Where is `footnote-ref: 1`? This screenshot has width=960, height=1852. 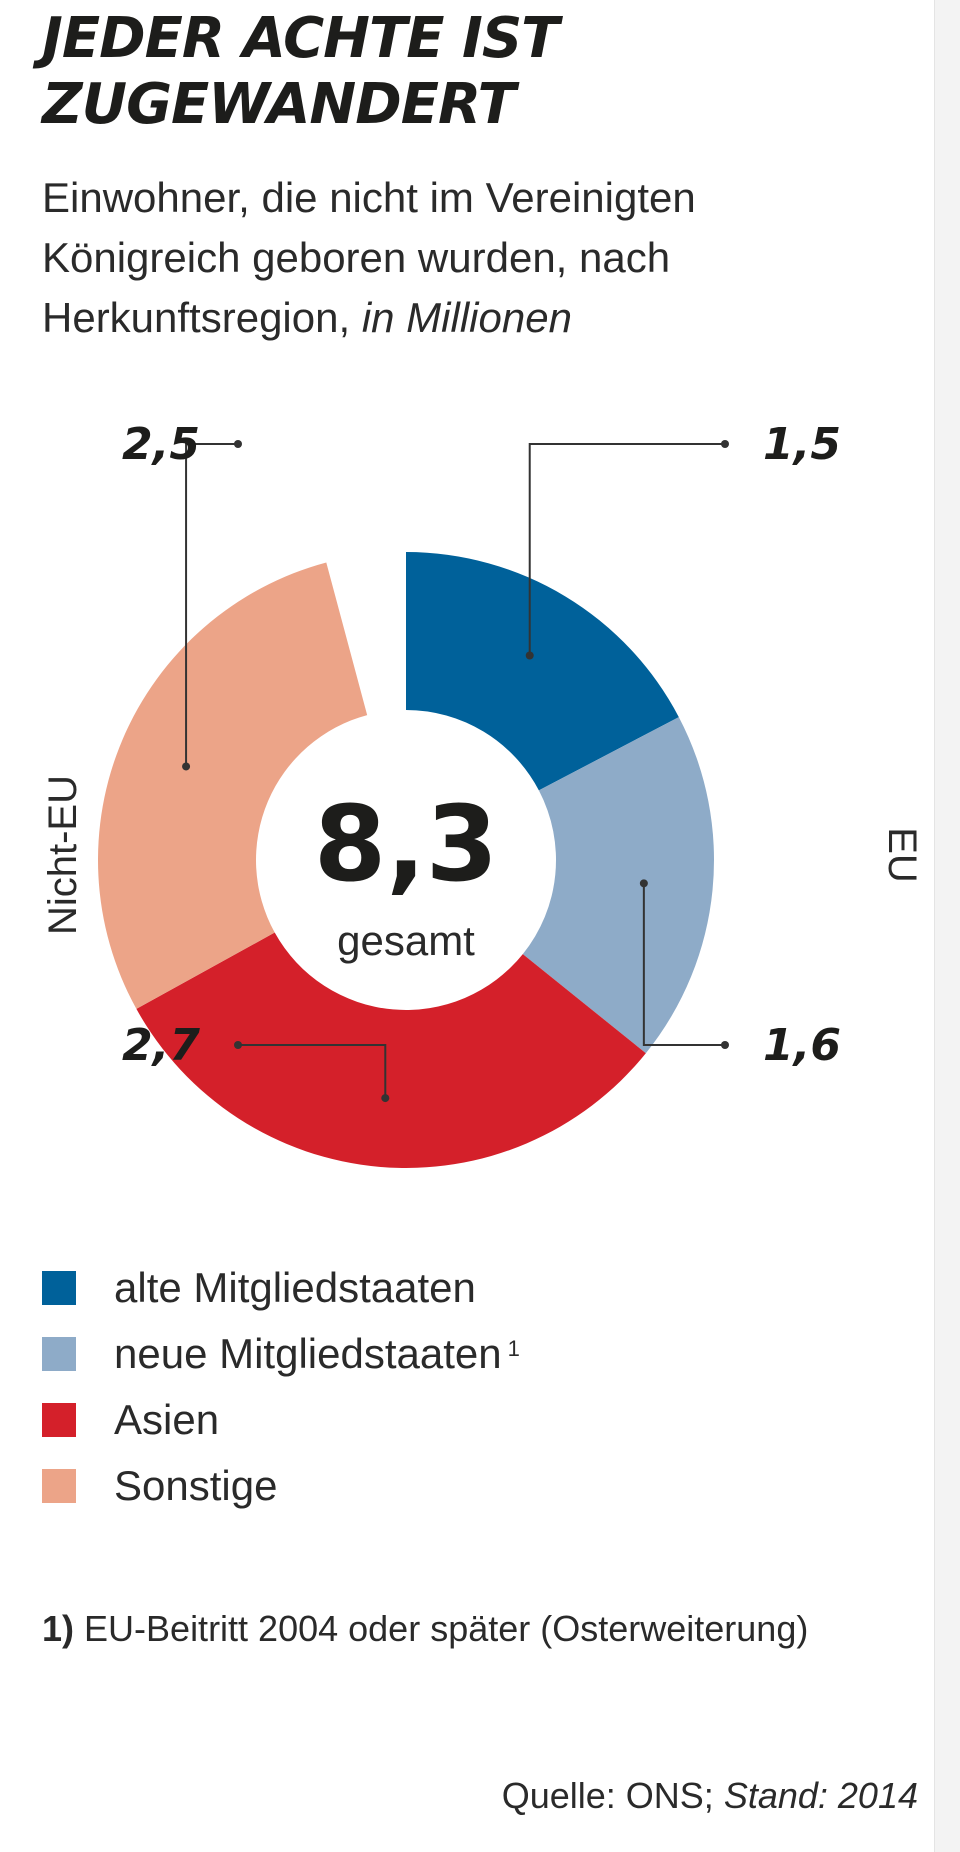 footnote-ref: 1 is located at coordinates (513, 1348).